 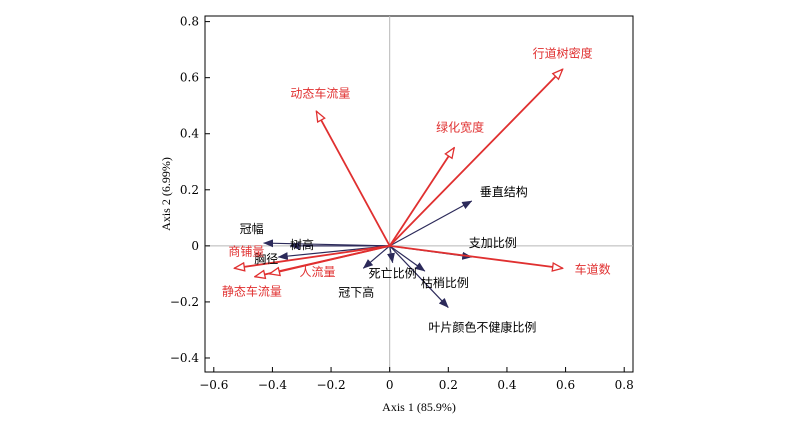 What do you see at coordinates (189, 134) in the screenshot?
I see `y-tick-label: 0.4` at bounding box center [189, 134].